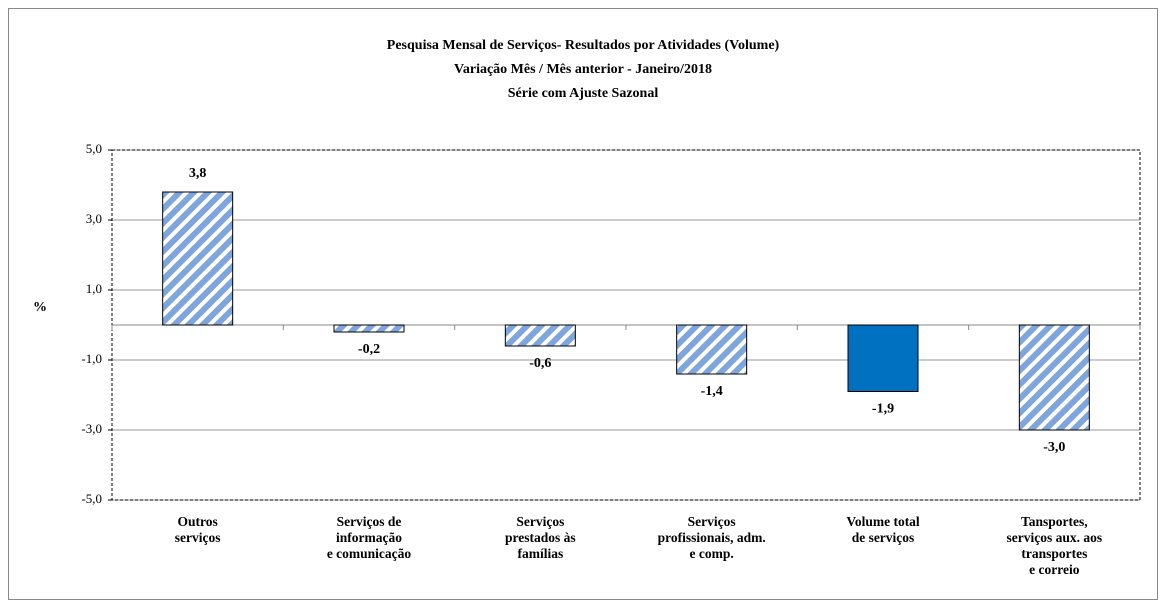  Describe the element at coordinates (198, 173) in the screenshot. I see `data-label: 3,8` at that location.